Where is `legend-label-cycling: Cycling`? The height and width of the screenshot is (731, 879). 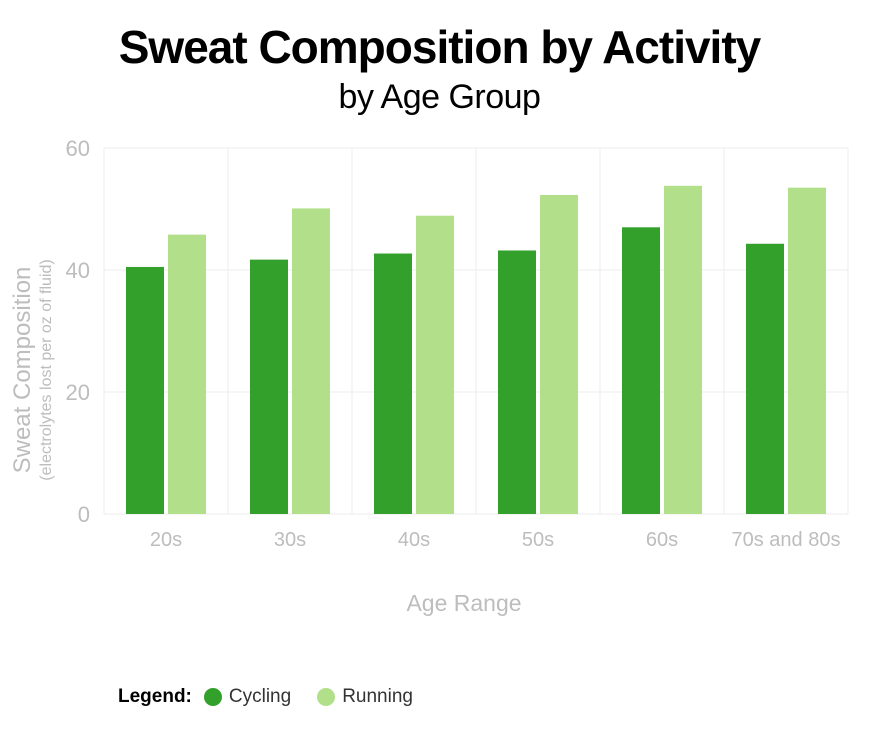
legend-label-cycling: Cycling is located at coordinates (260, 696).